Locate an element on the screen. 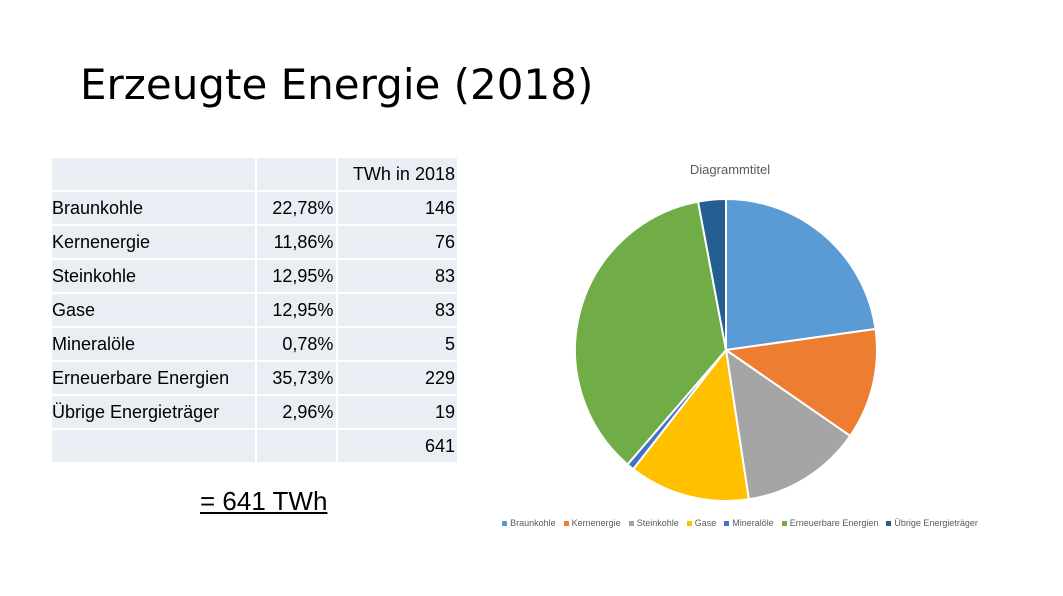  total-energy: = 641 TWh is located at coordinates (264, 501).